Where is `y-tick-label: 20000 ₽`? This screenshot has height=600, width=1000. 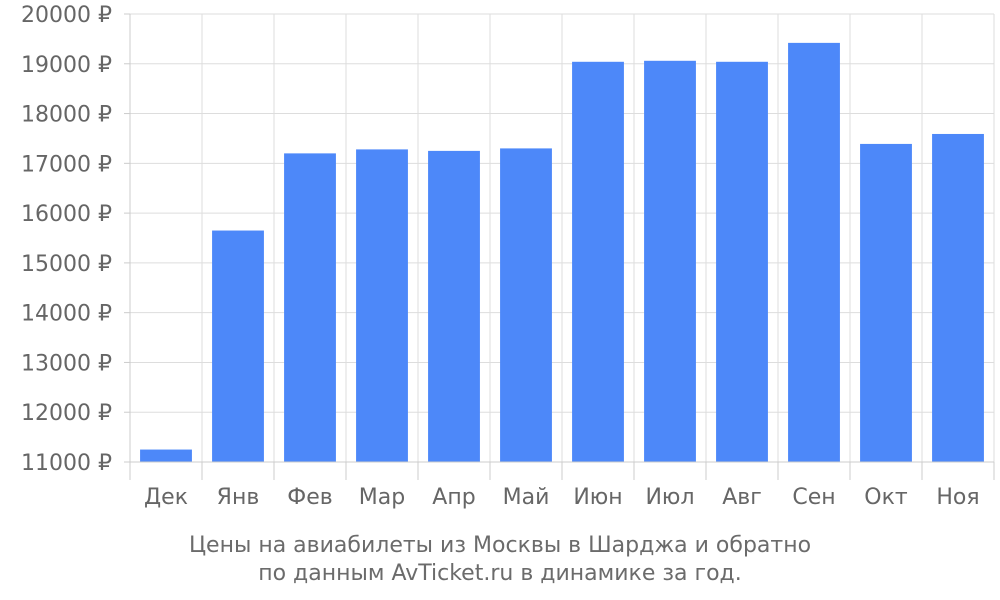
y-tick-label: 20000 ₽ is located at coordinates (66, 15).